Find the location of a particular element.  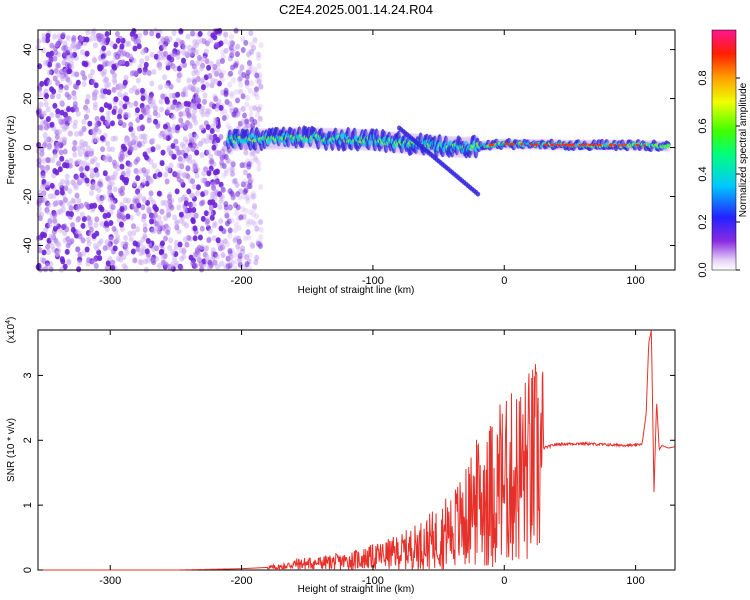

snr-y-multiplier: (x104) is located at coordinates (11, 330).